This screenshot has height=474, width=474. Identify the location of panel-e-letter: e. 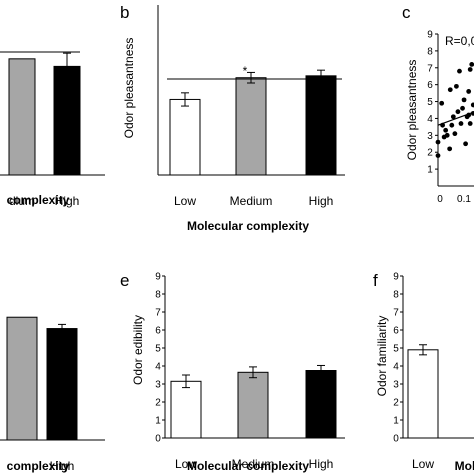
(124, 280).